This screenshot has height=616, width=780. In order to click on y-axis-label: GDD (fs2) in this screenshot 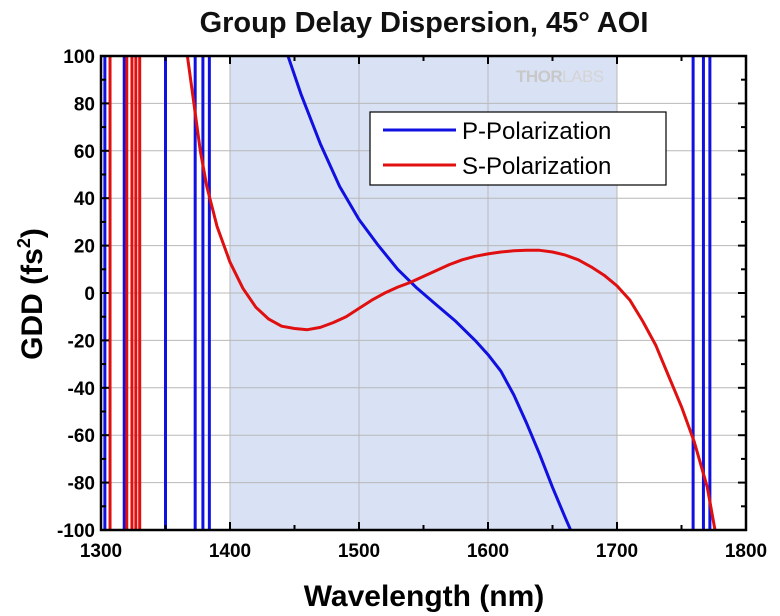, I will do `click(31, 294)`.